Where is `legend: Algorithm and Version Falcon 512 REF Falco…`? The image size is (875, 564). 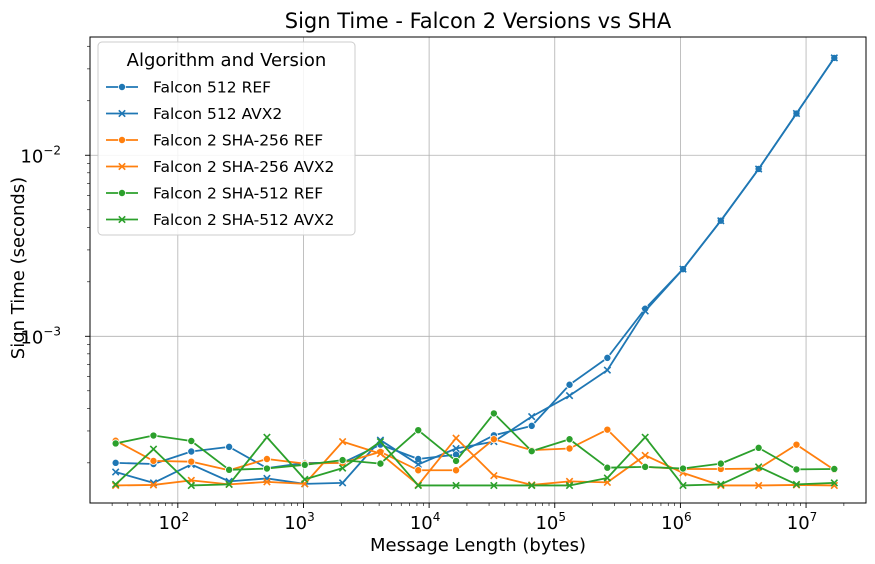 legend: Algorithm and Version Falcon 512 REF Falco… is located at coordinates (226, 138).